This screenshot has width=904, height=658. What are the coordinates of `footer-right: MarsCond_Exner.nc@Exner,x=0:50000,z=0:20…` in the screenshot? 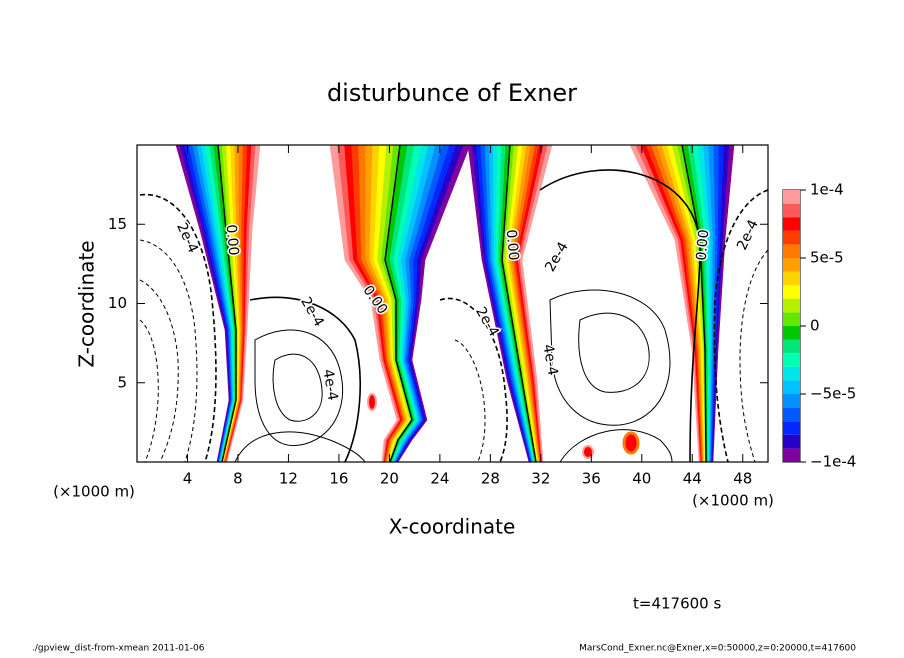 It's located at (717, 649).